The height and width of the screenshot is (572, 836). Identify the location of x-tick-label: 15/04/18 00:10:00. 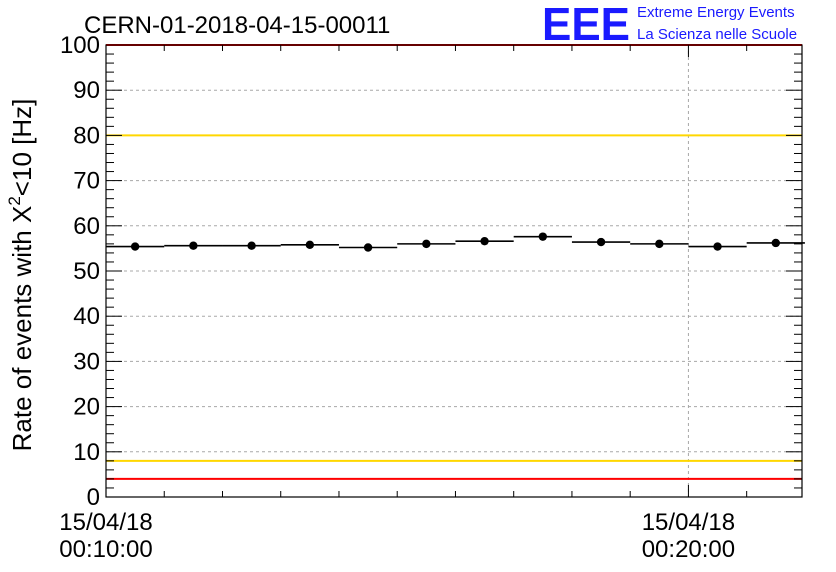
(105, 536).